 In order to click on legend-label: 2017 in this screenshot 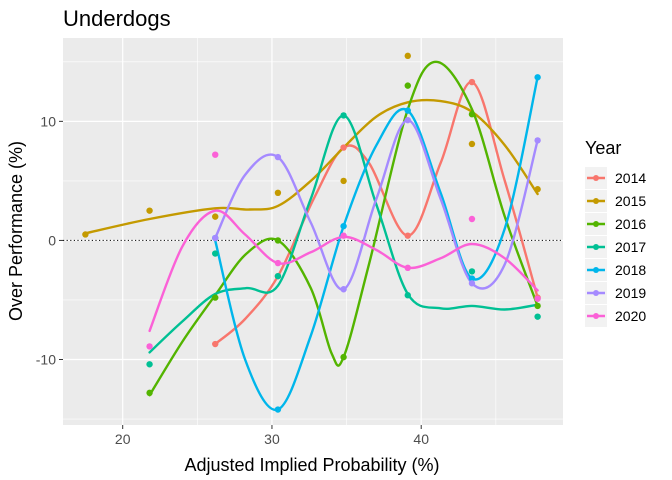, I will do `click(630, 247)`.